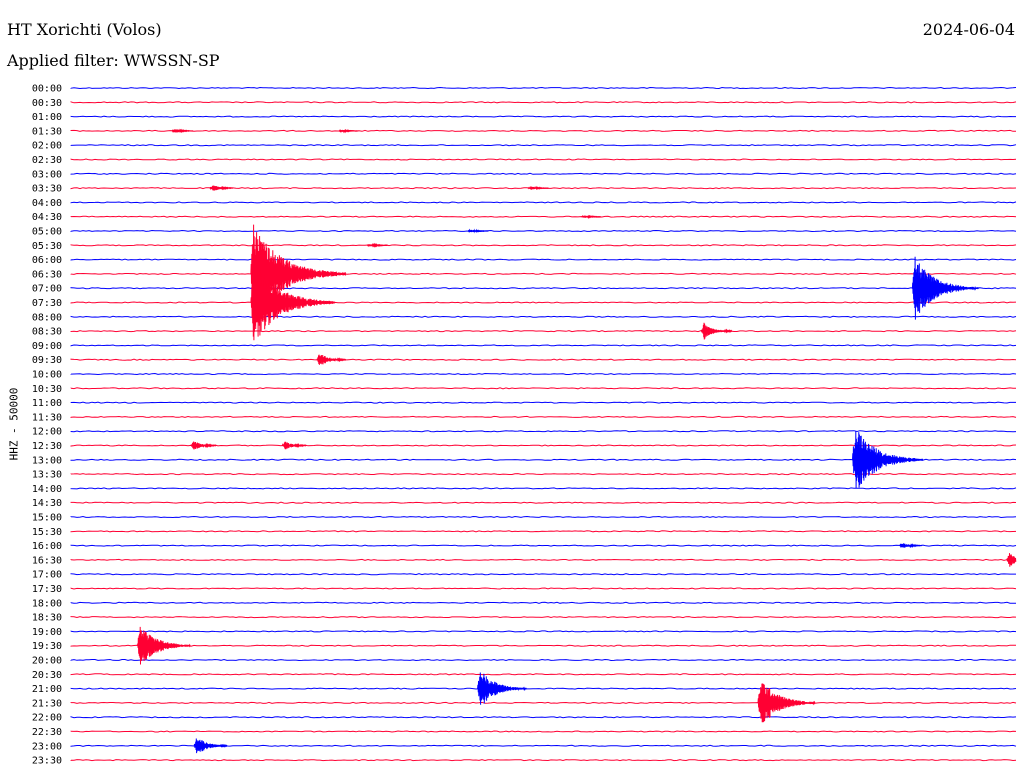  I want to click on row-tick-label: 00:30, so click(47, 103).